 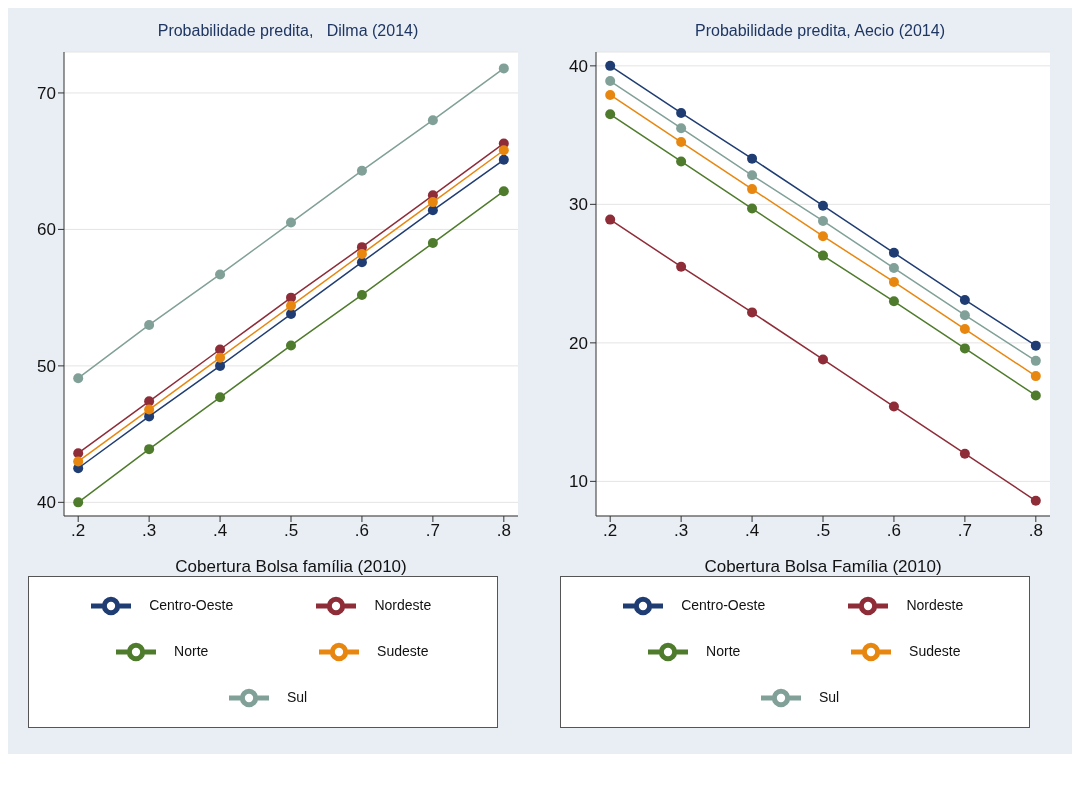 I want to click on y-tick-label: 30, so click(x=578, y=205).